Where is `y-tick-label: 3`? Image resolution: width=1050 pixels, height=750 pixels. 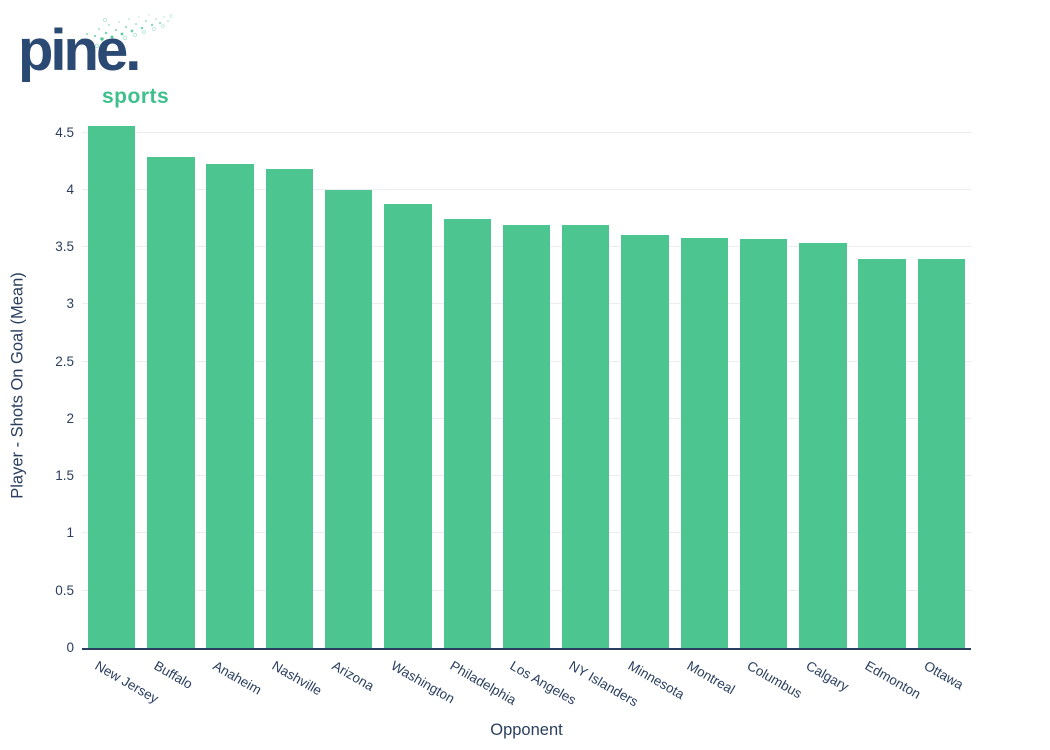 y-tick-label: 3 is located at coordinates (70, 304).